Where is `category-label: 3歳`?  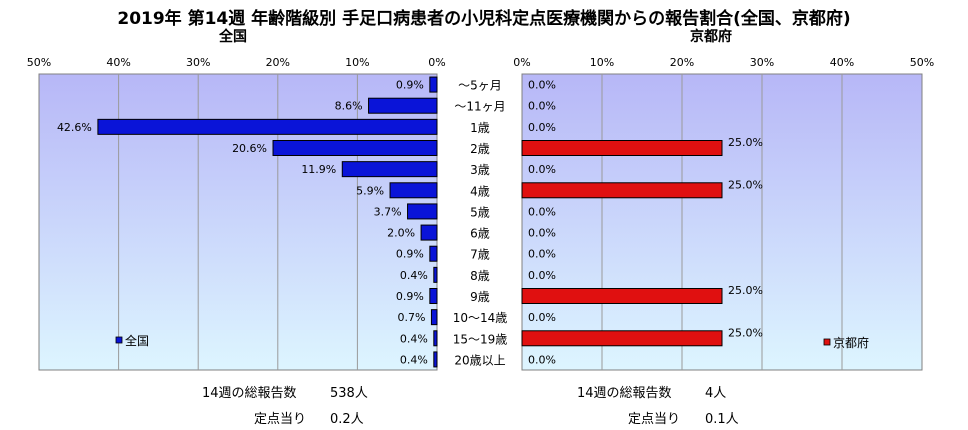 category-label: 3歳 is located at coordinates (480, 170).